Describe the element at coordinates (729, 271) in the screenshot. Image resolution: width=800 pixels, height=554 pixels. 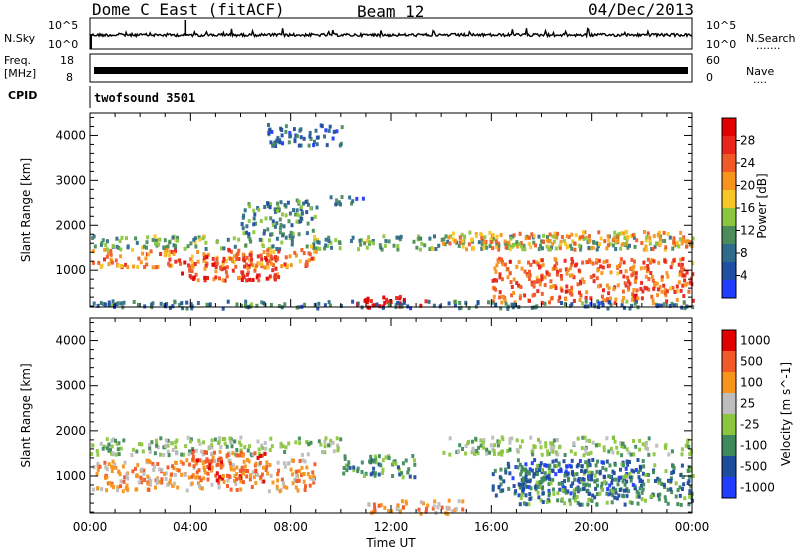
I see `colorbar-segment` at that location.